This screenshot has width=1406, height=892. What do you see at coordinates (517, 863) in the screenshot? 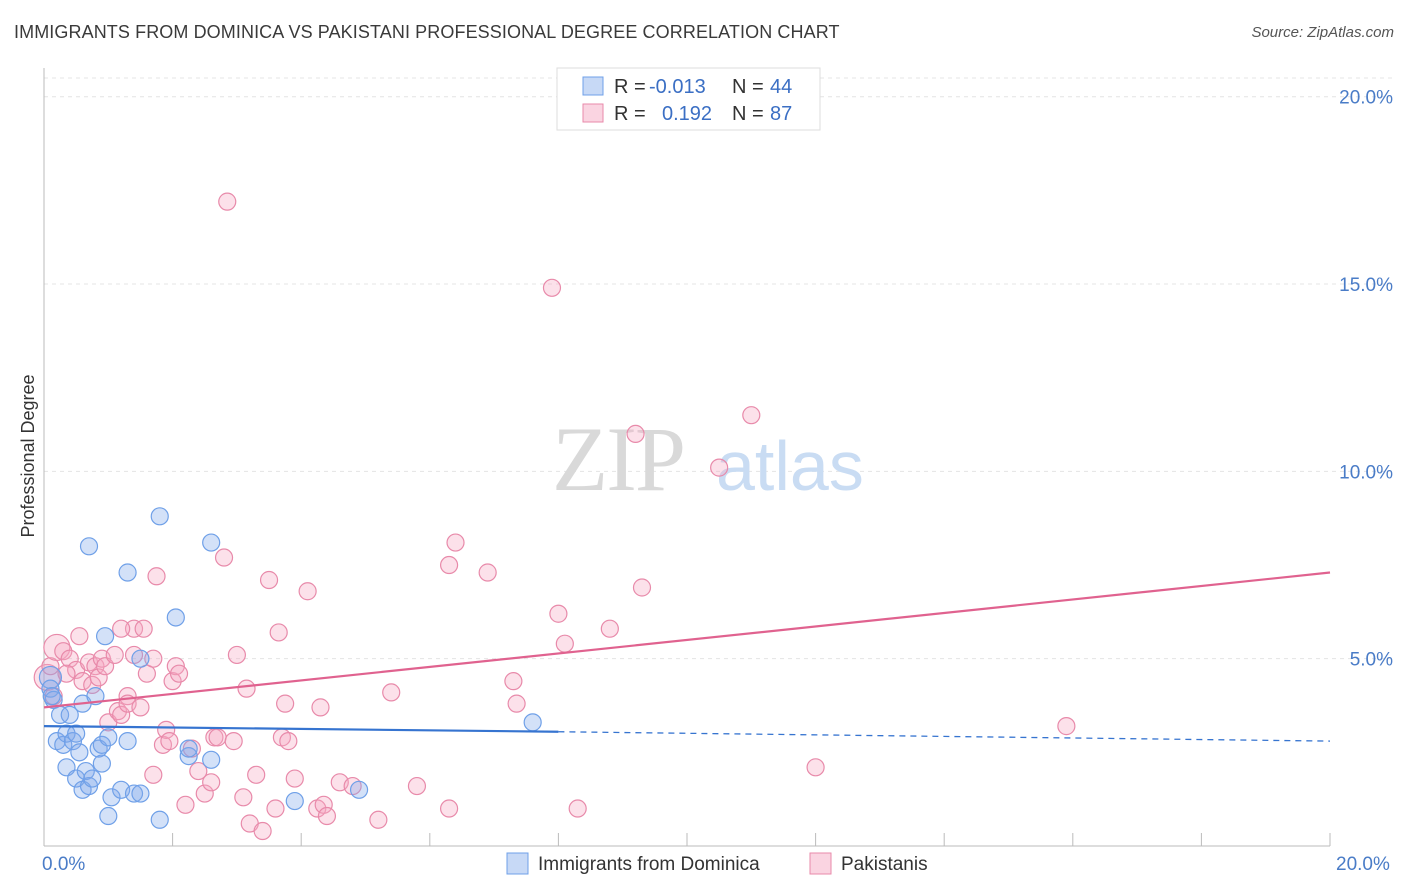
I see `bottom-legend-swatch-dominica` at bounding box center [517, 863].